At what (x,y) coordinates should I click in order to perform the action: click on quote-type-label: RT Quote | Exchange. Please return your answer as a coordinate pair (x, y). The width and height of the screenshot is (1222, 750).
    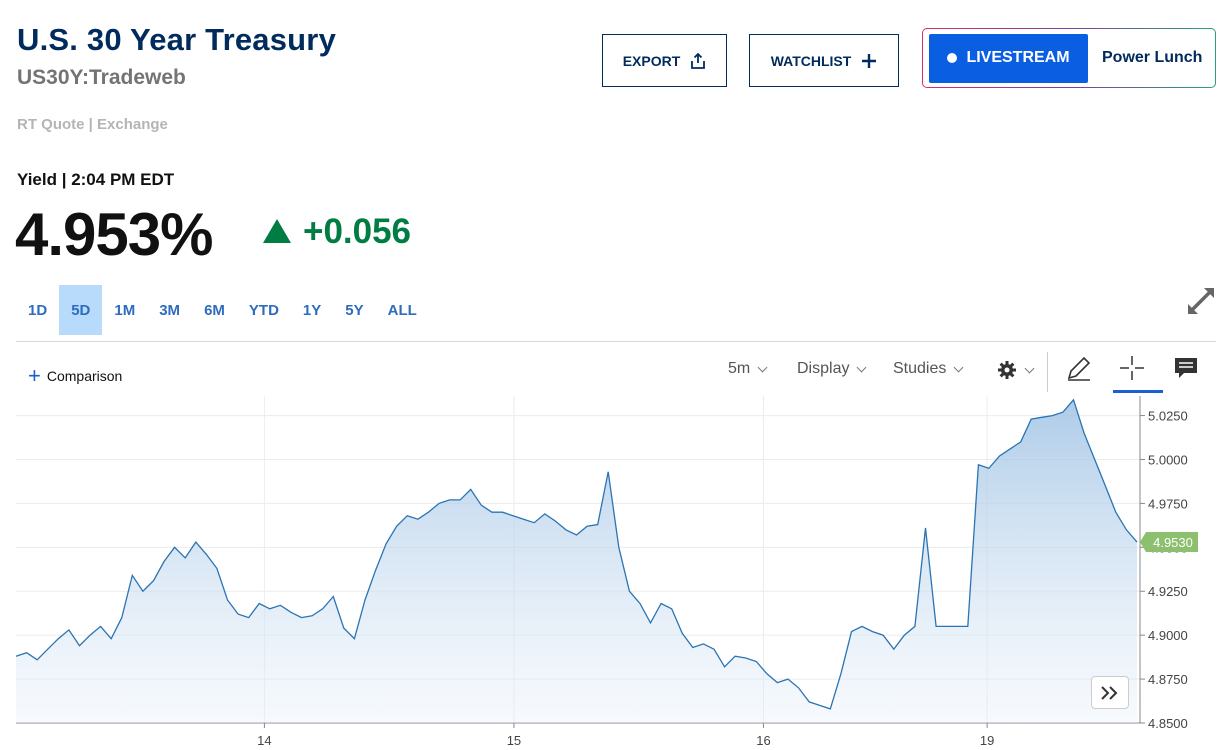
    Looking at the image, I should click on (92, 124).